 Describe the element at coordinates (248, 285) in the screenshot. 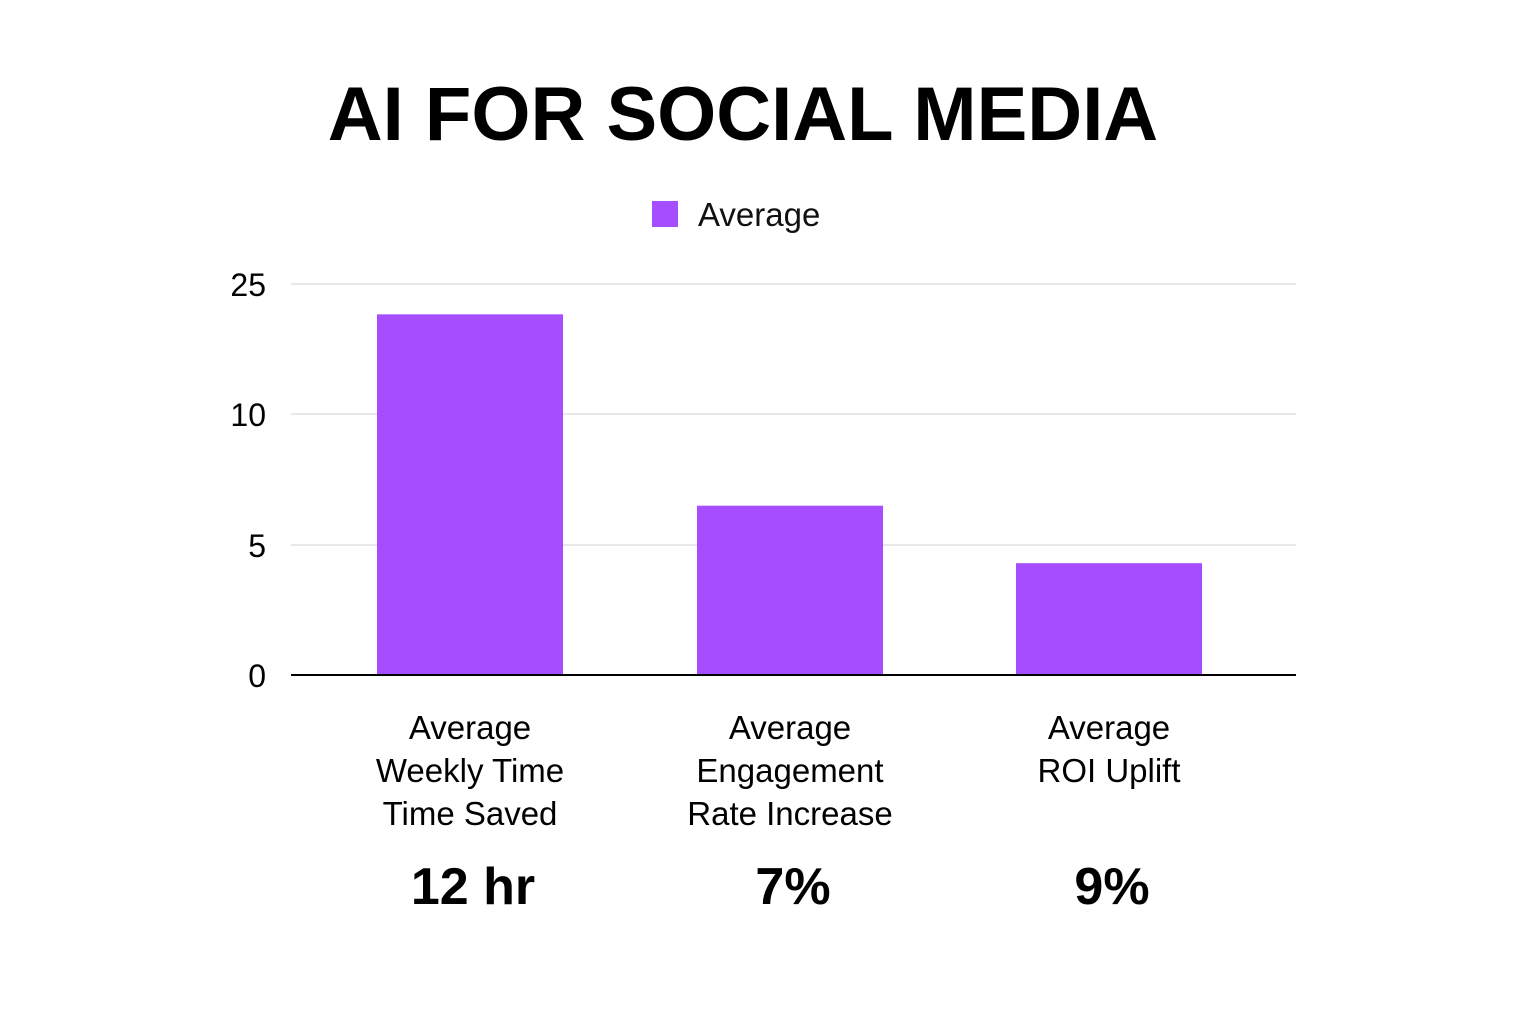

I see `y-tick-label: 25` at that location.